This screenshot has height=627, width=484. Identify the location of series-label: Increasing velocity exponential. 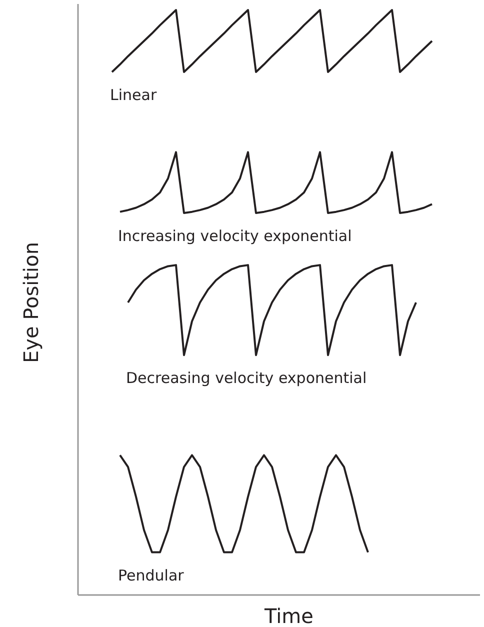
(235, 235).